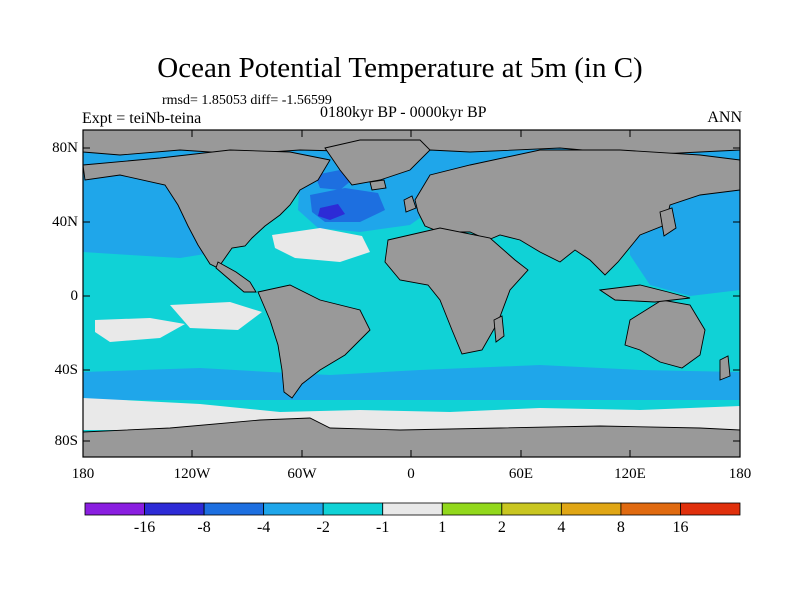  I want to click on colorbar-label: -8, so click(204, 527).